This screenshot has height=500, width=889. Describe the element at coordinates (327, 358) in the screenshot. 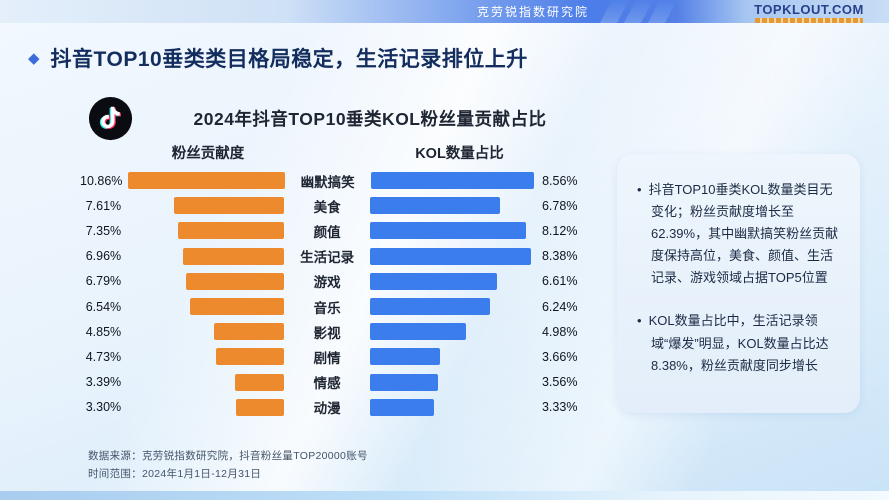

I see `category-label: 剧情` at that location.